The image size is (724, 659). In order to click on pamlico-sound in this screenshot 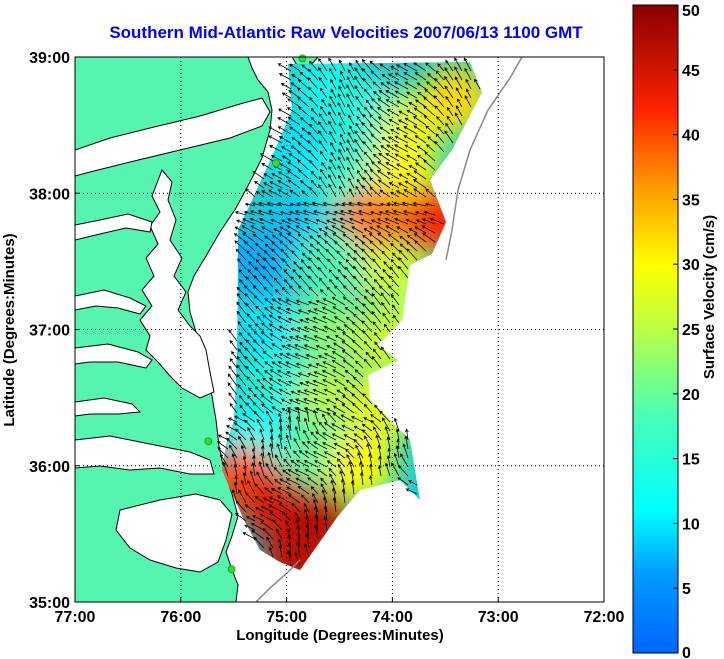, I will do `click(174, 533)`.